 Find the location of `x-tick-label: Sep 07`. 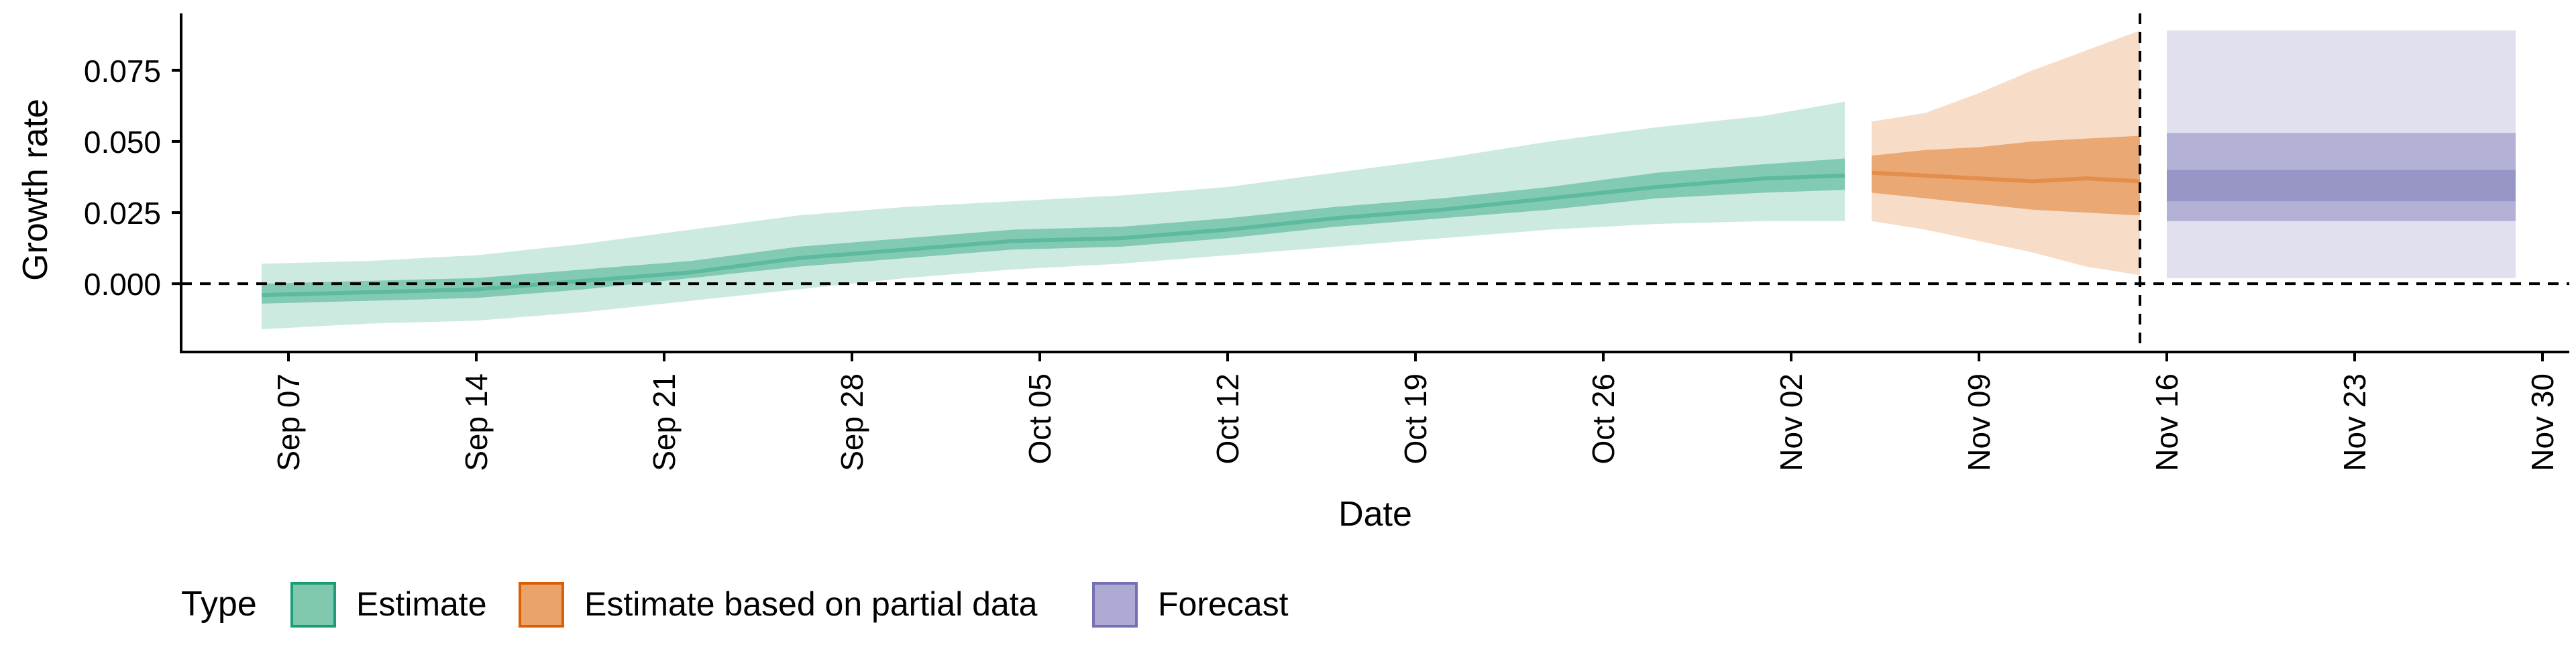

x-tick-label: Sep 07 is located at coordinates (288, 422).